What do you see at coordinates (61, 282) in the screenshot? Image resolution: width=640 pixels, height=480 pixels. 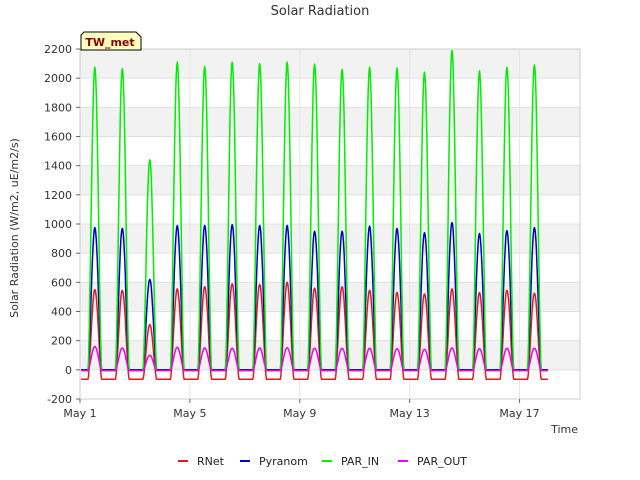 I see `y-tick-label: 600` at bounding box center [61, 282].